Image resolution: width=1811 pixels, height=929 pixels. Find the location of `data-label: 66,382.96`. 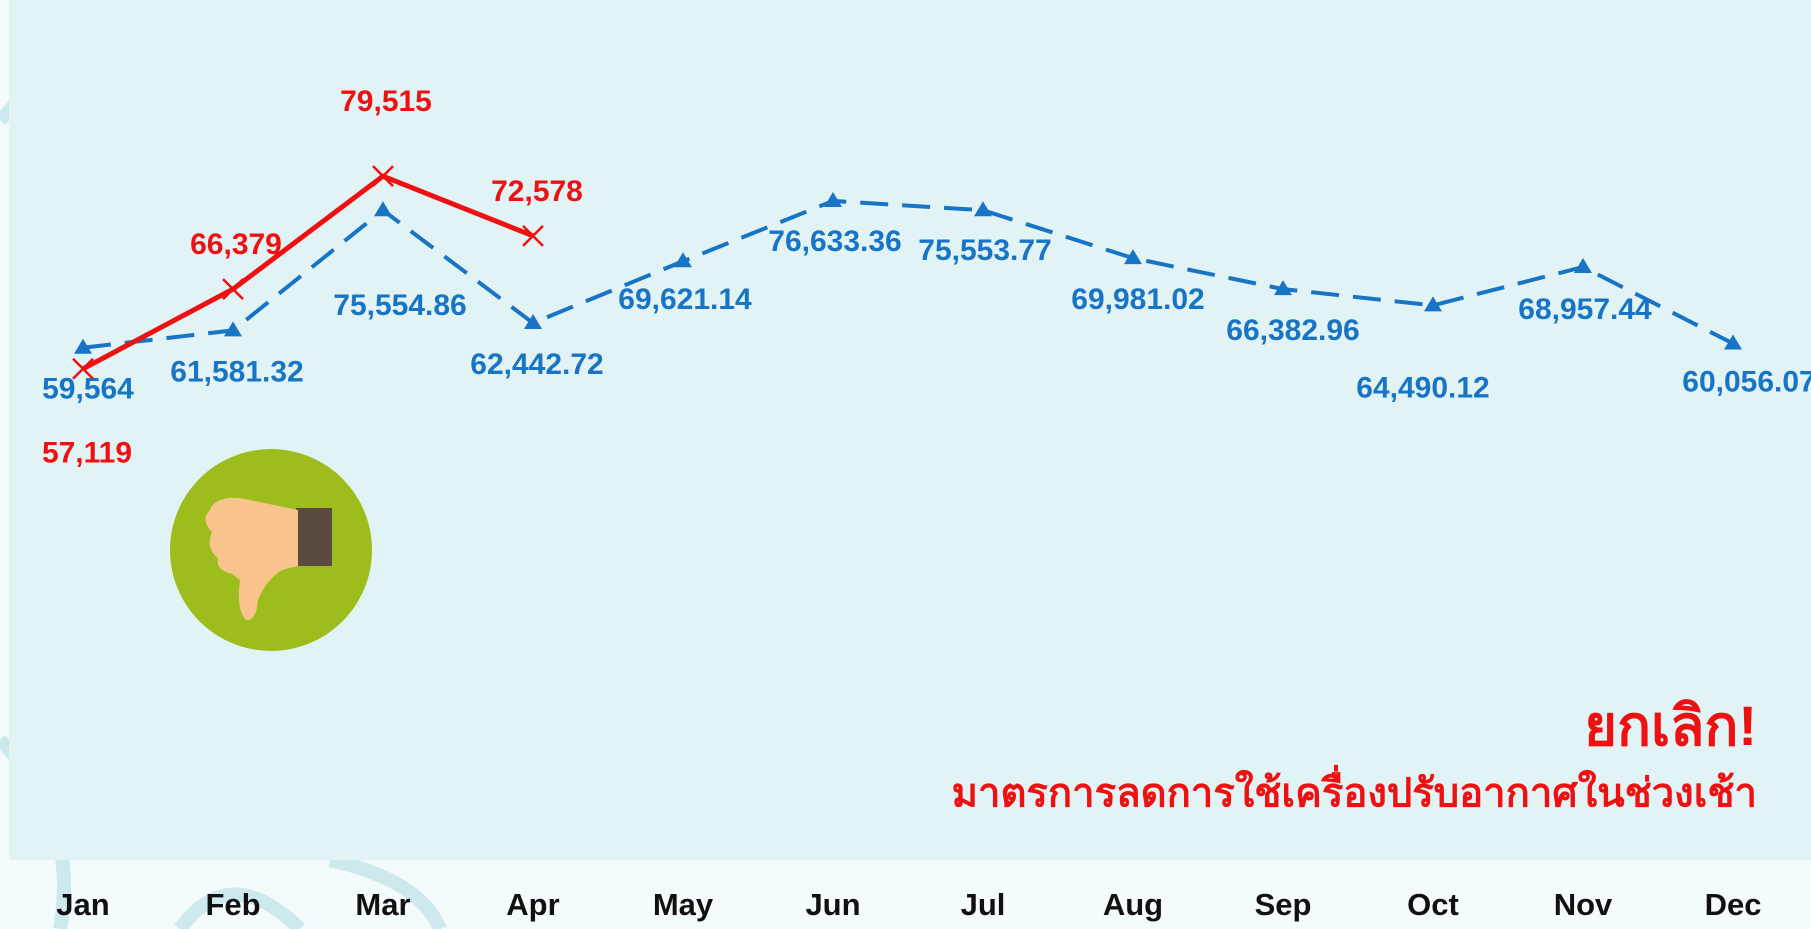

data-label: 66,382.96 is located at coordinates (1292, 330).